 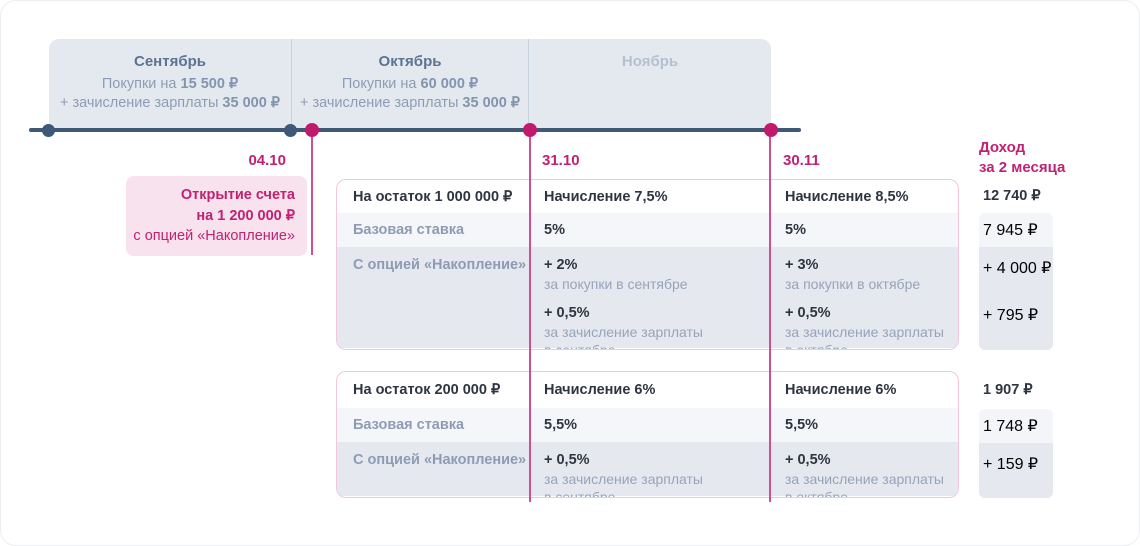 I want to click on note-line3: с опцией «Накопление», so click(x=214, y=236).